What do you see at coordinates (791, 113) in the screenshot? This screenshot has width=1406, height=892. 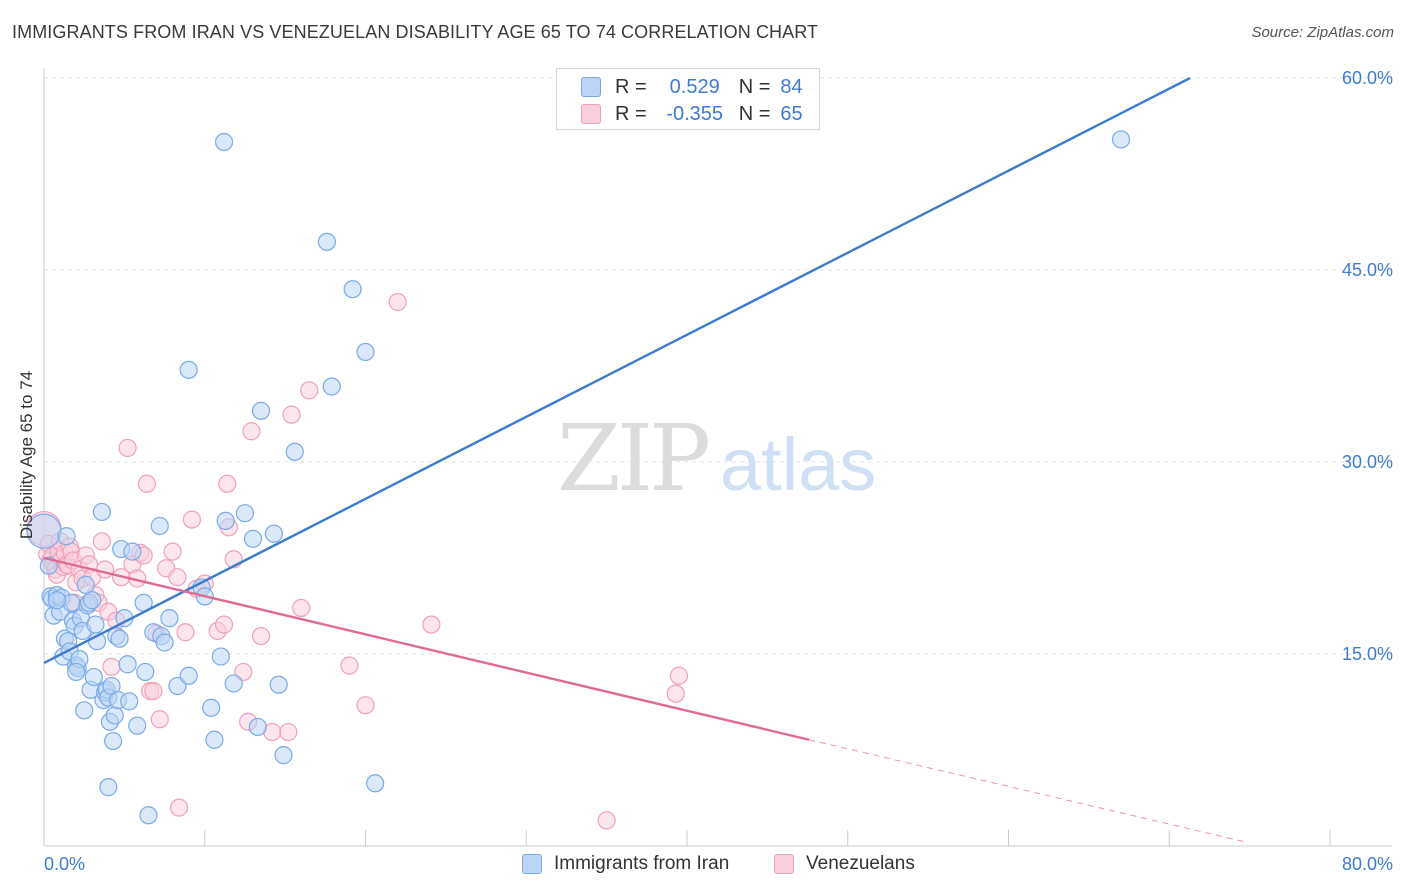 I see `stats-n-value: 65` at bounding box center [791, 113].